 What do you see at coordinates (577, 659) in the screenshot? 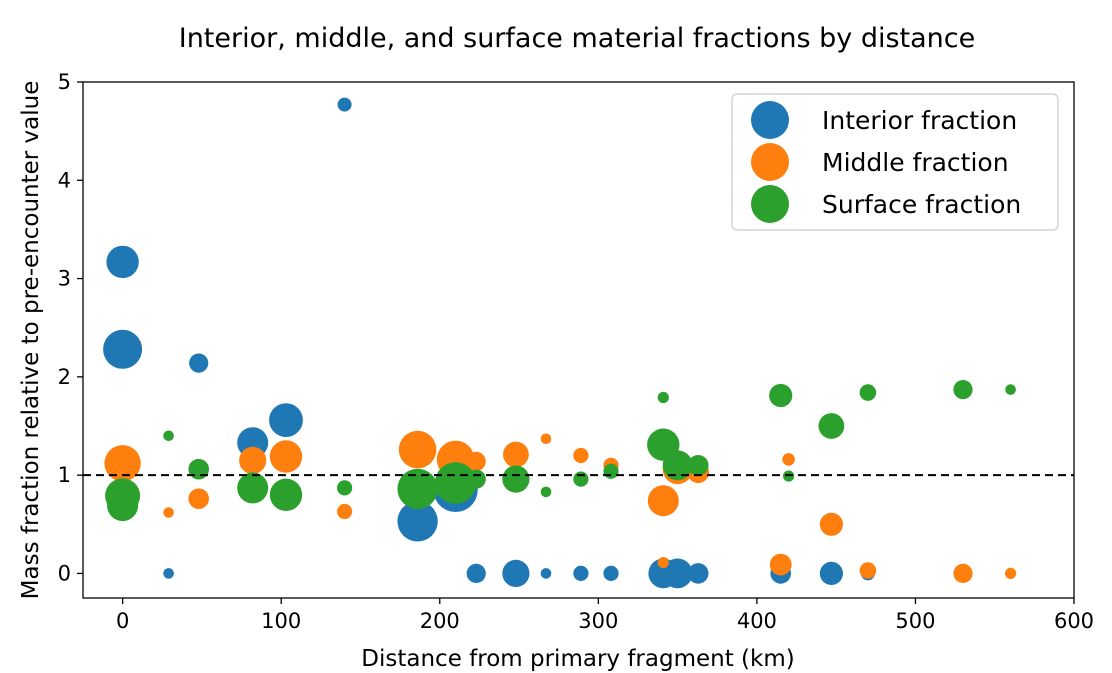
I see `x-axis-label: Distance from primary fragment (km)` at bounding box center [577, 659].